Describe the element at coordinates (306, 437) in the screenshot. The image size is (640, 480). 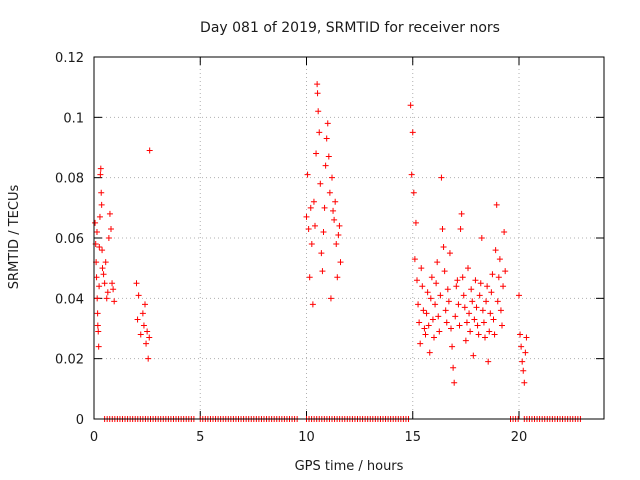
I see `x-tick-label: 10` at that location.